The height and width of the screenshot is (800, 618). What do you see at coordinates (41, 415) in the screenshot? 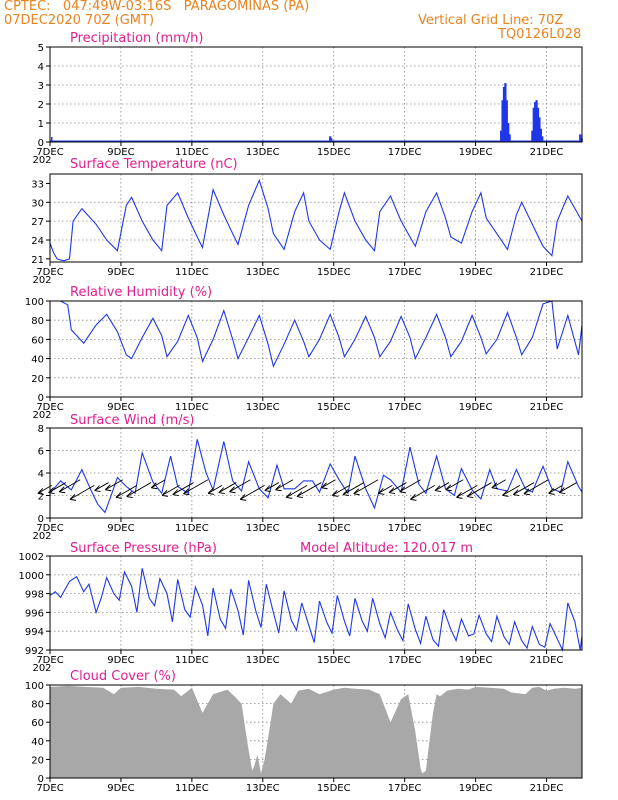
I see `rh-year-stub: 202` at bounding box center [41, 415].